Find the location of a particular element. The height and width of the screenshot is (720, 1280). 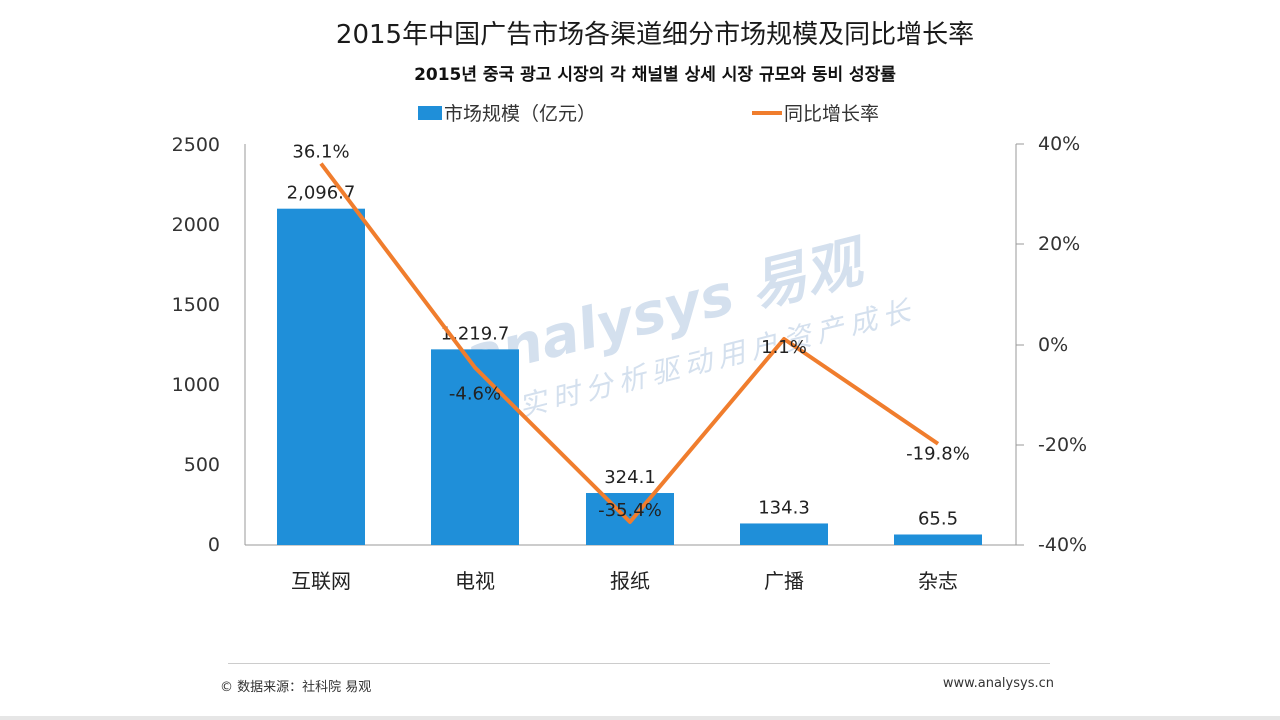

legend-bar-label: 市场规模（亿元） is located at coordinates (520, 114).